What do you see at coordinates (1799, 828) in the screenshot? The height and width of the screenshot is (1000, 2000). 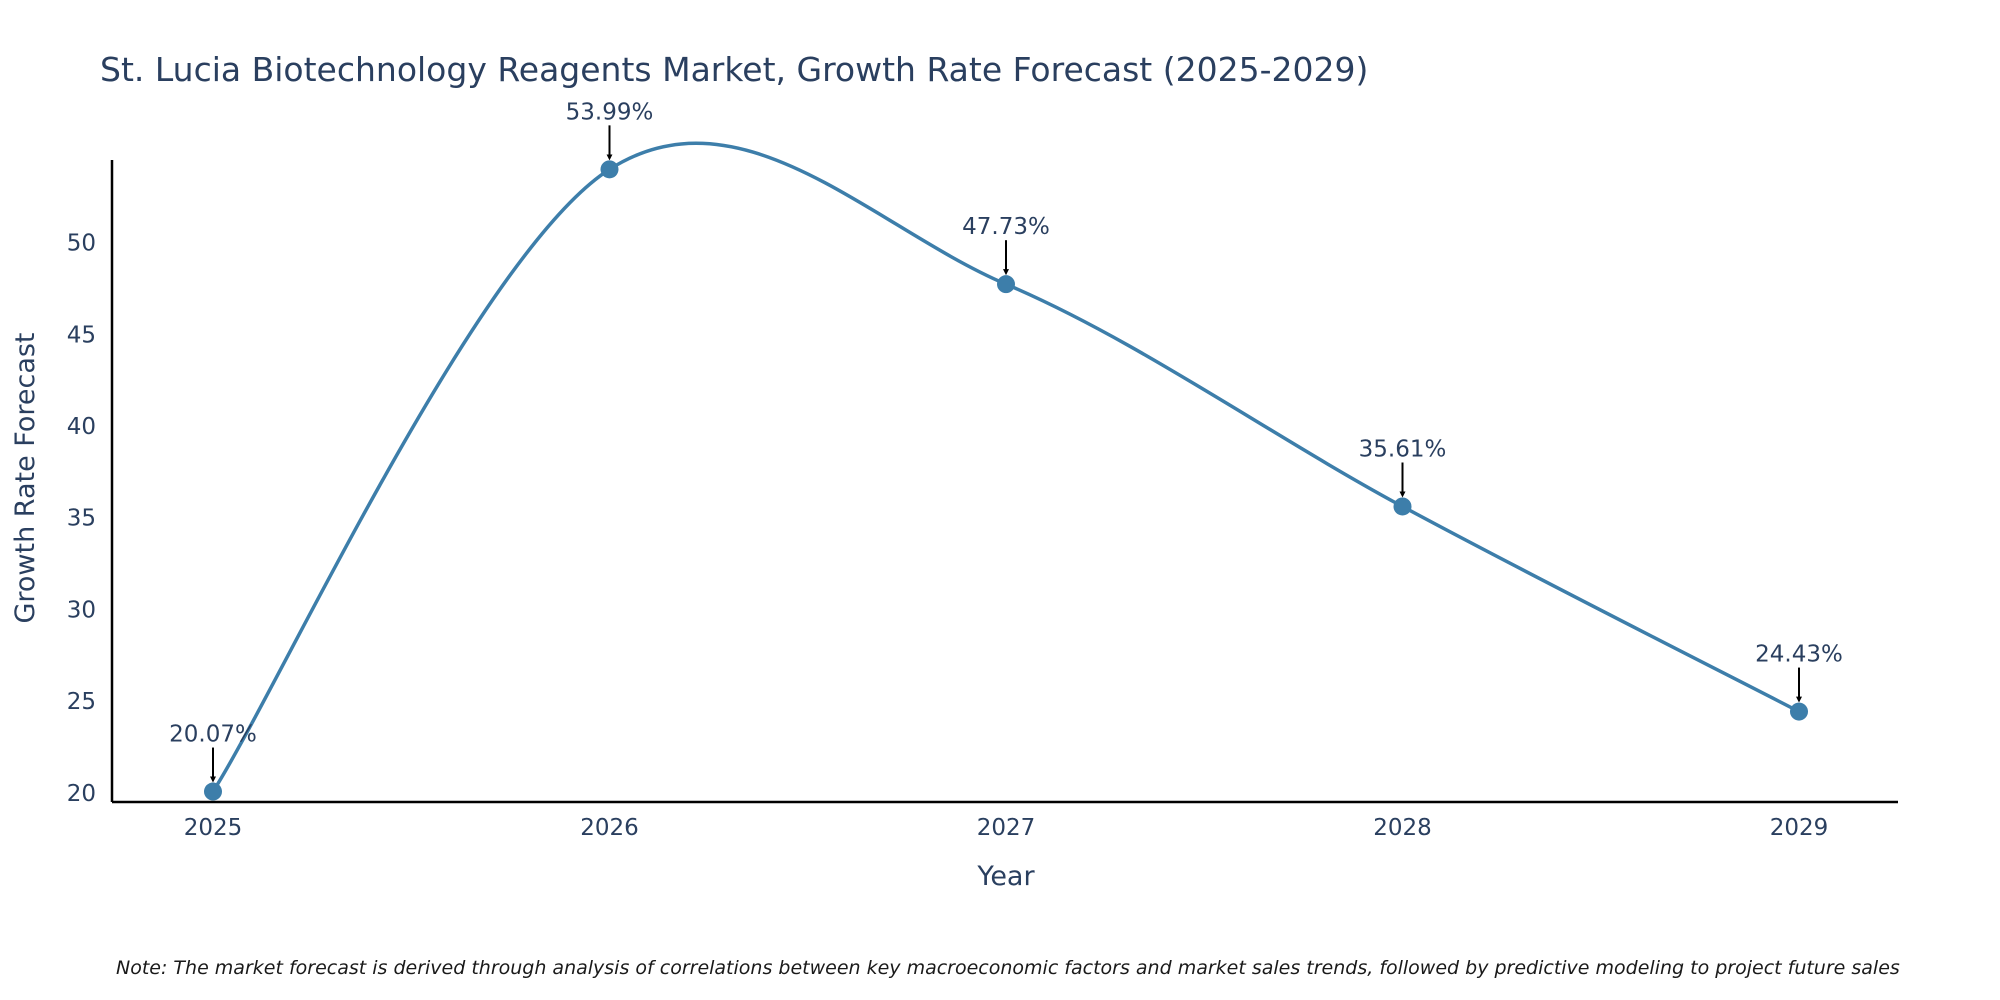 I see `x-tick-label: 2029` at bounding box center [1799, 828].